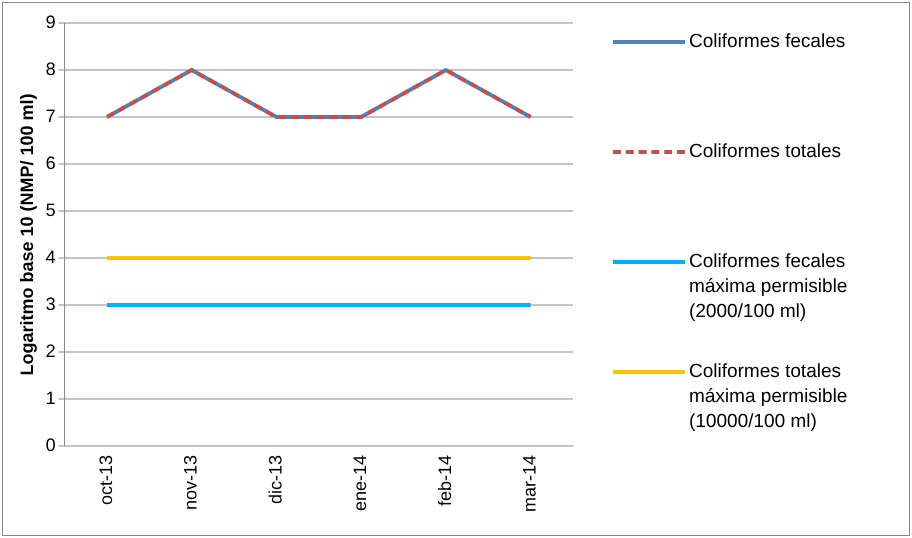  Describe the element at coordinates (51, 444) in the screenshot. I see `y-tick-label: 0` at that location.